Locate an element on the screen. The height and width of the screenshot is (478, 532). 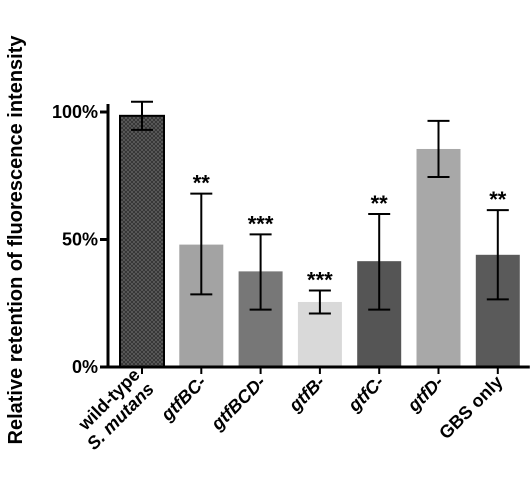
x-tick-label-line: GBS only is located at coordinates (470, 407).